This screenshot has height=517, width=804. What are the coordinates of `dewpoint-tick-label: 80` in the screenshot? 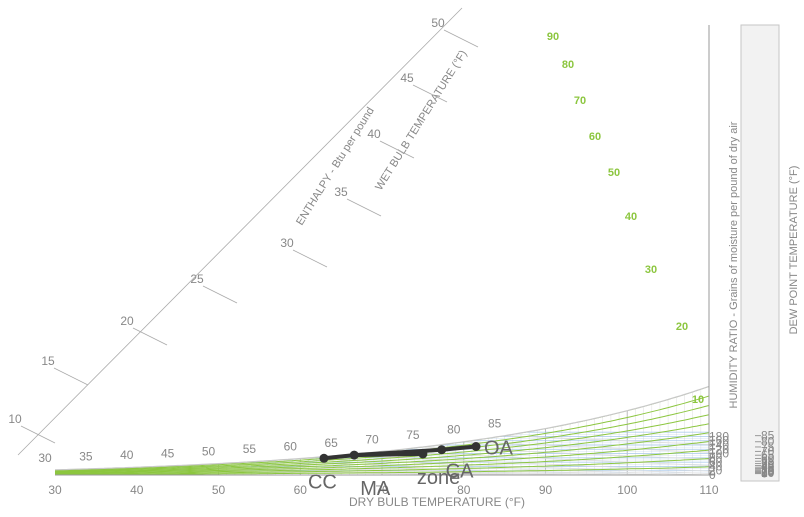 It's located at (768, 442).